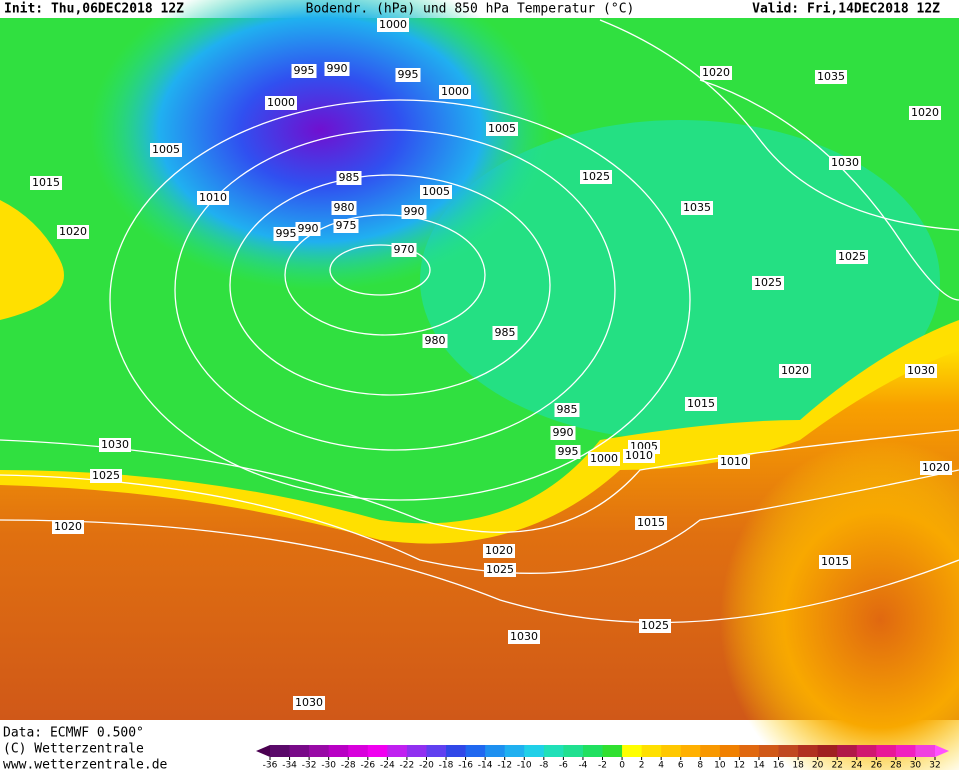 The height and width of the screenshot is (774, 959). Describe the element at coordinates (700, 766) in the screenshot. I see `colorbar-label: 8` at that location.